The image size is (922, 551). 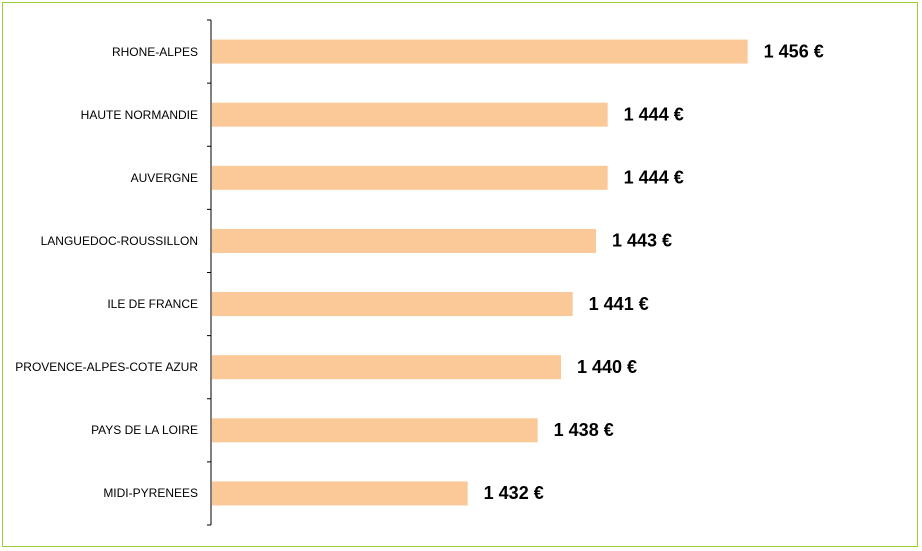 I want to click on category-text: ILE DE FRANCE, so click(x=152, y=304).